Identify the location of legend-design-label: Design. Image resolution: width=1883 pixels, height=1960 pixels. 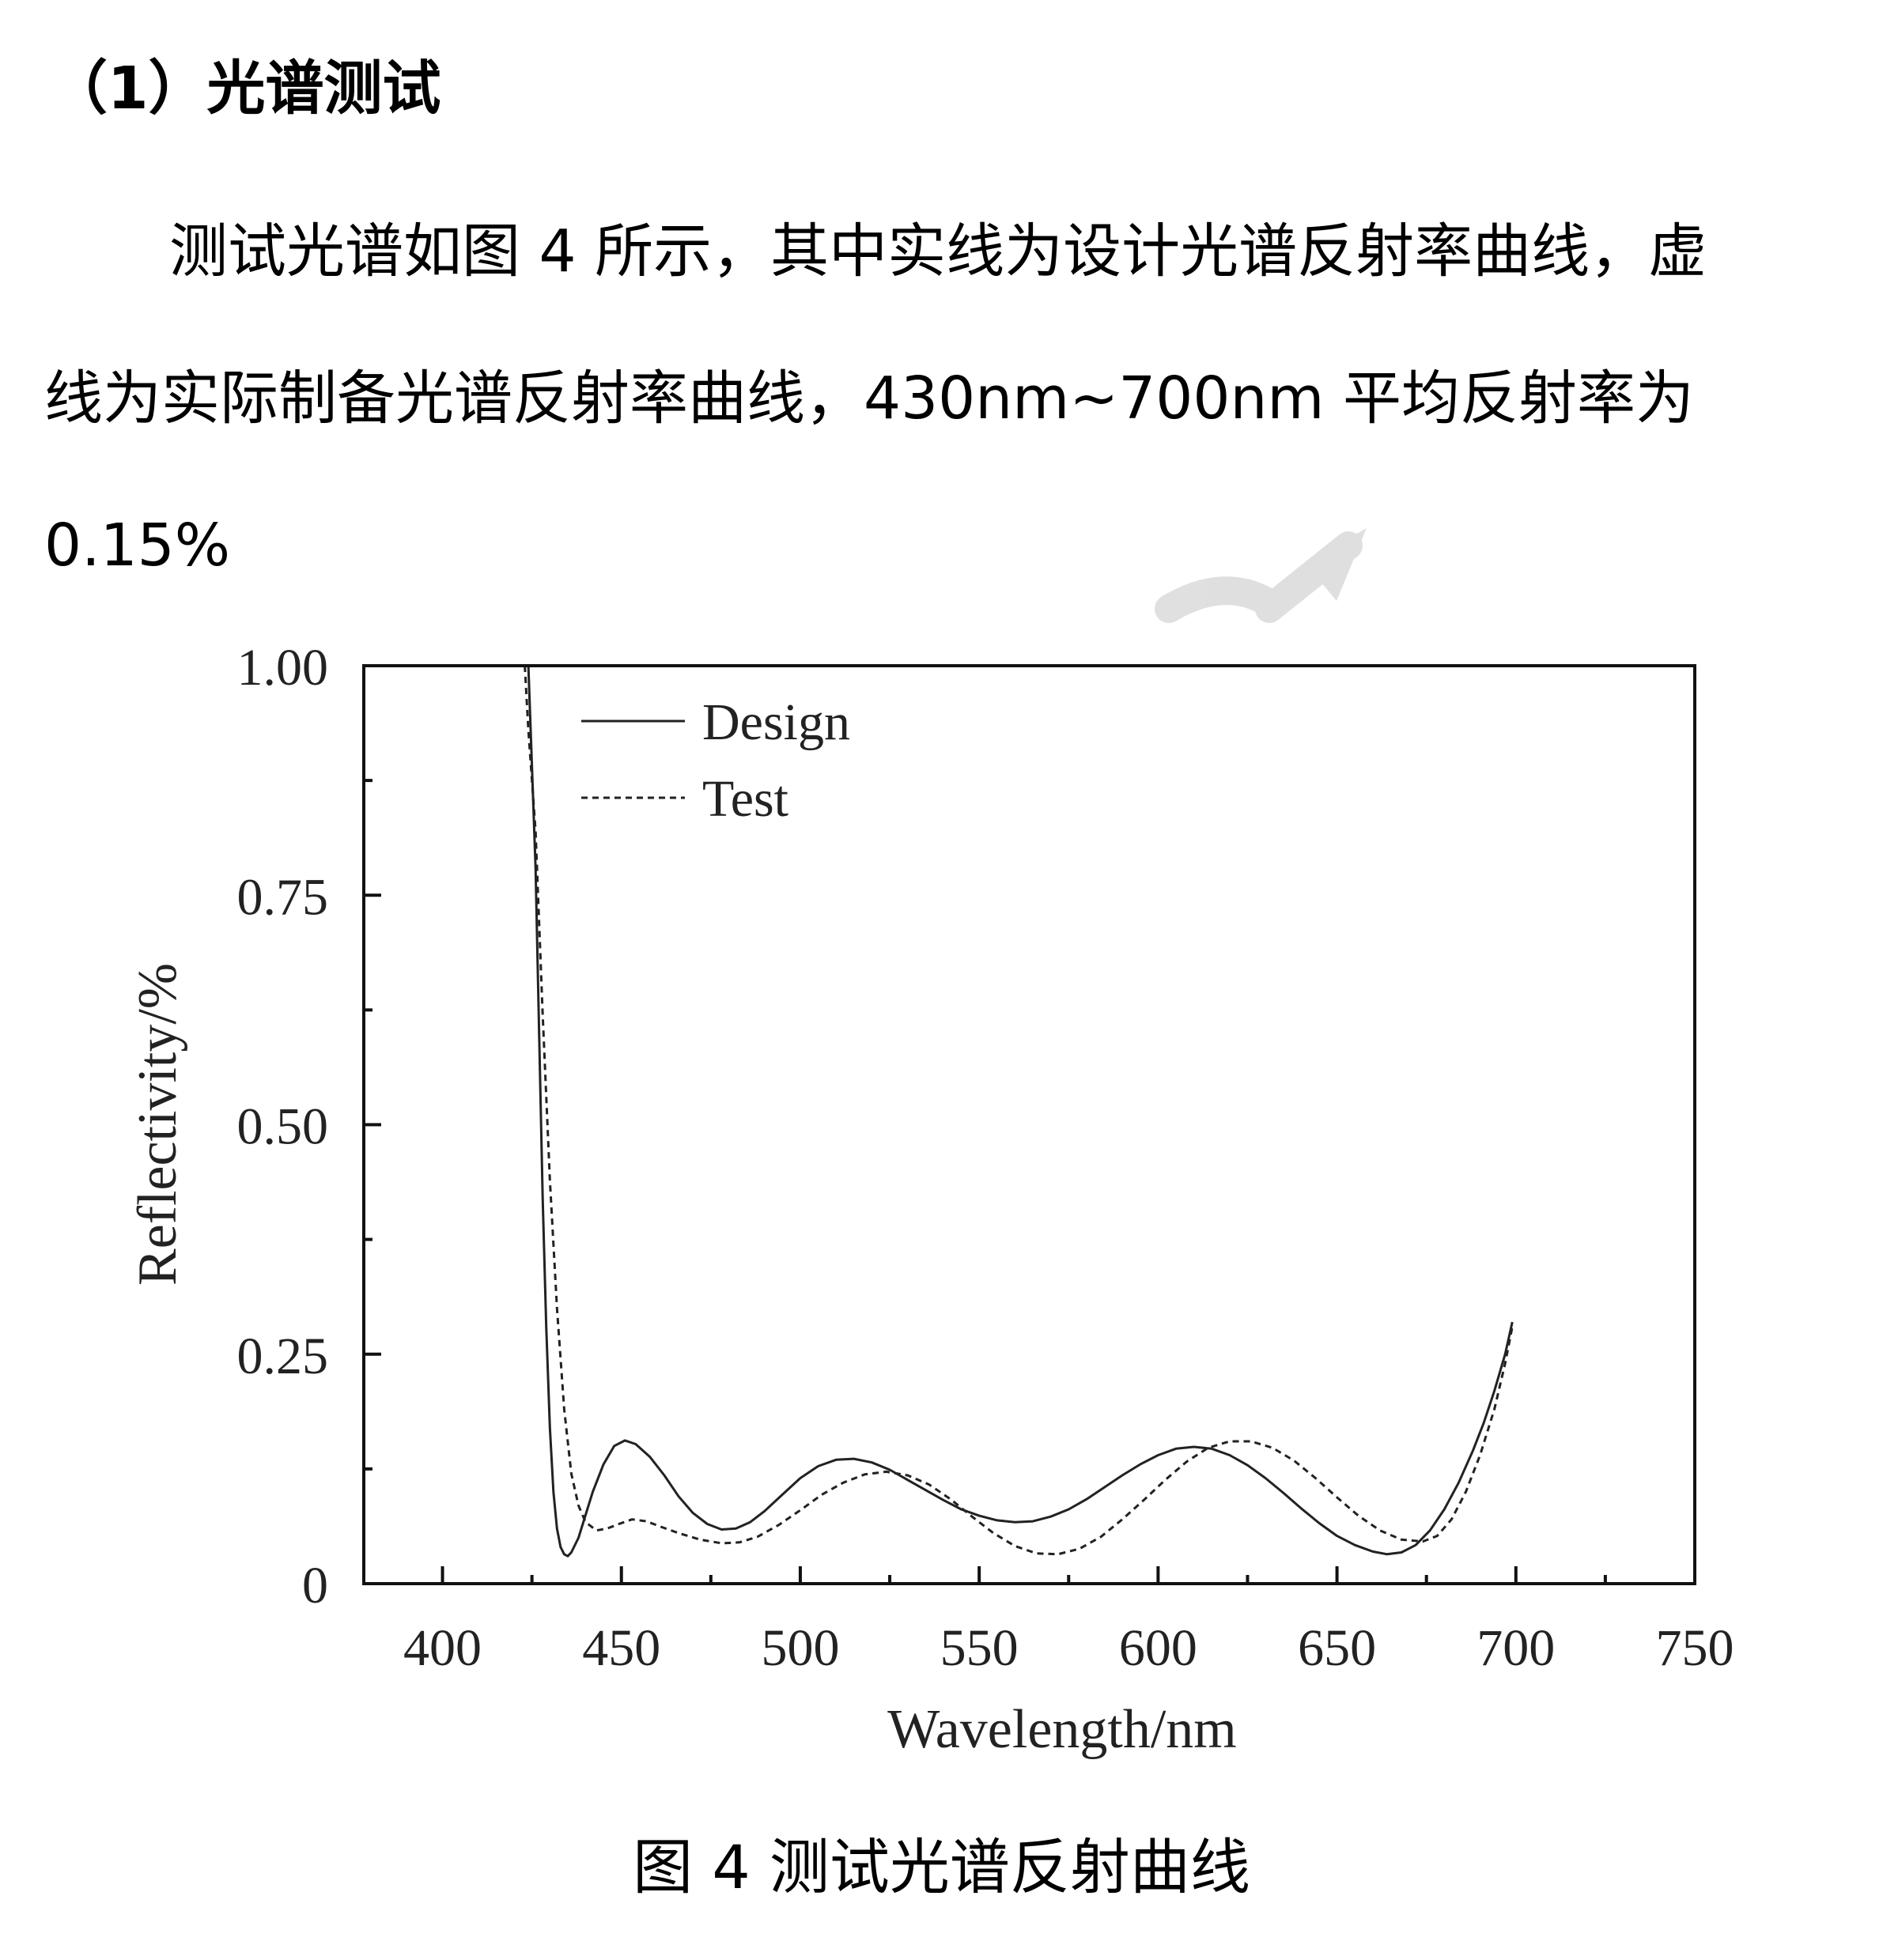
(776, 722).